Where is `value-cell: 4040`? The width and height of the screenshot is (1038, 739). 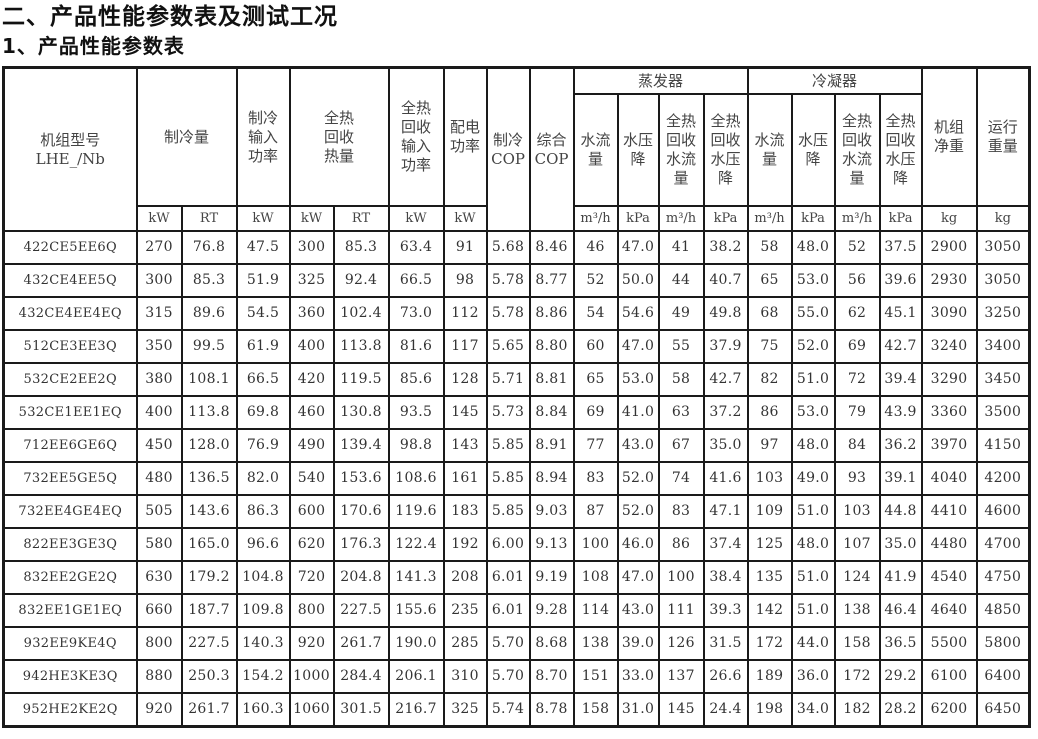
value-cell: 4040 is located at coordinates (949, 478).